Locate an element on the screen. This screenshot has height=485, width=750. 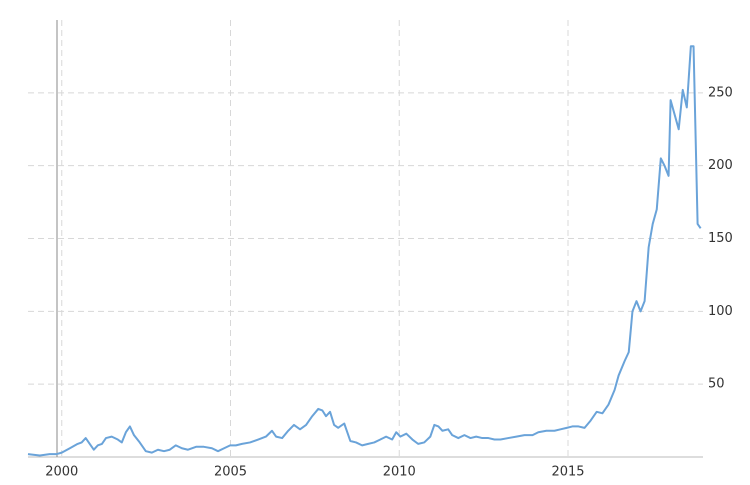
x-tick-label: 2010 is located at coordinates (399, 472).